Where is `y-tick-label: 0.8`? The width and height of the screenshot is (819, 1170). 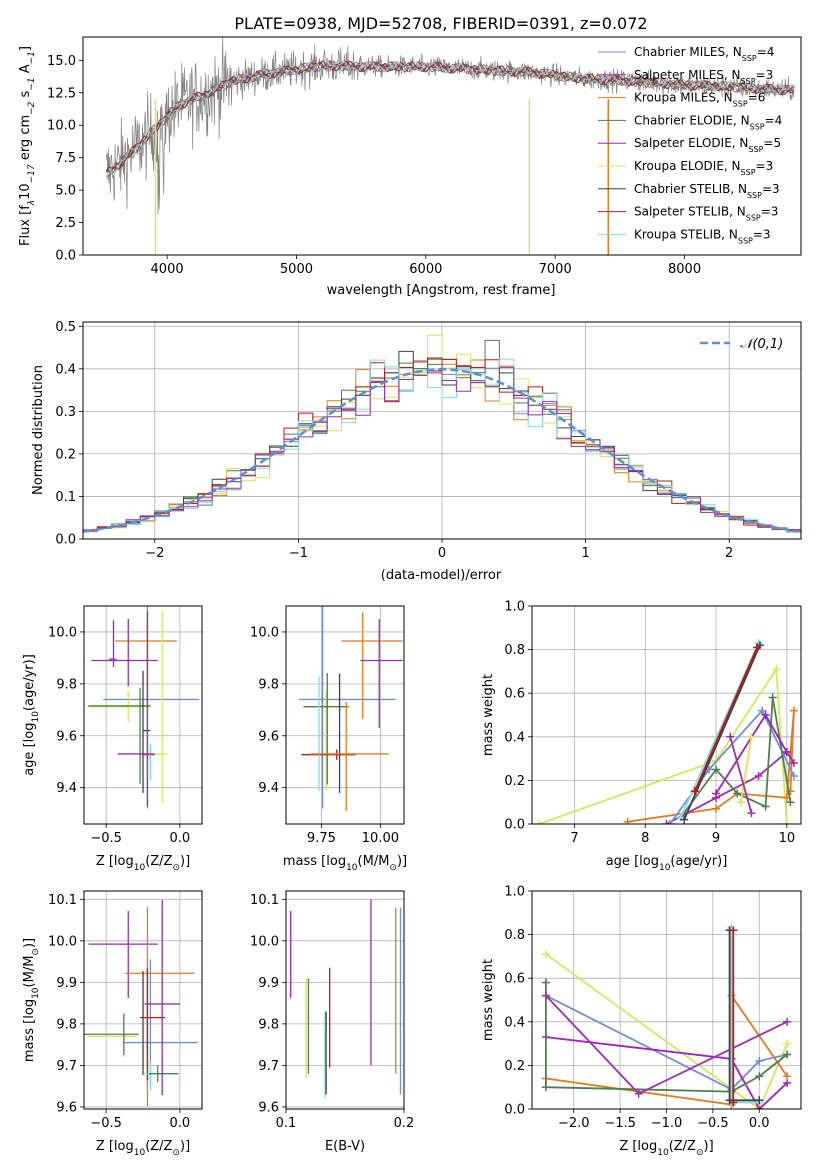
y-tick-label: 0.8 is located at coordinates (514, 935).